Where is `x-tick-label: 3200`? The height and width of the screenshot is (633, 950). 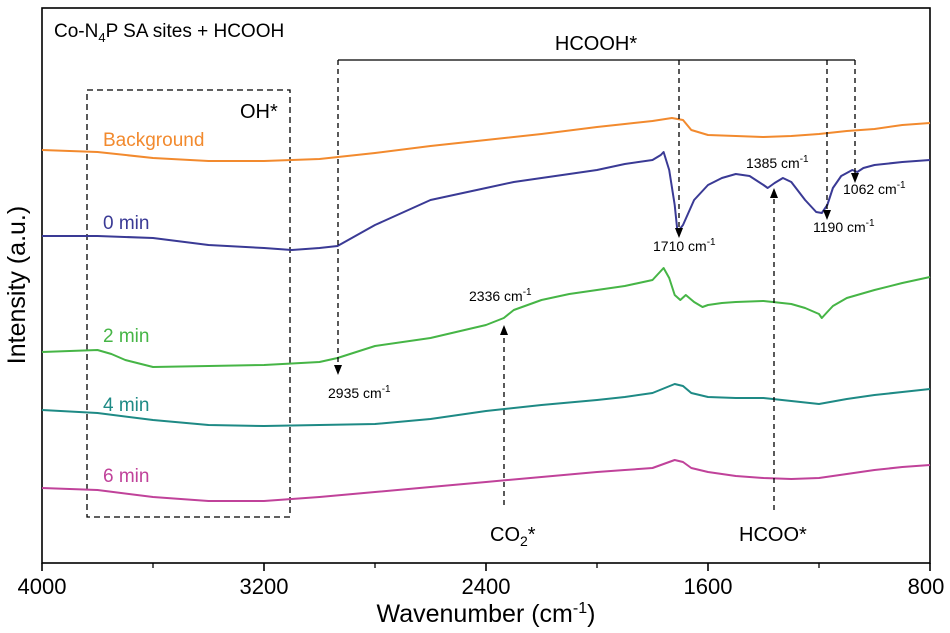
x-tick-label: 3200 is located at coordinates (264, 586).